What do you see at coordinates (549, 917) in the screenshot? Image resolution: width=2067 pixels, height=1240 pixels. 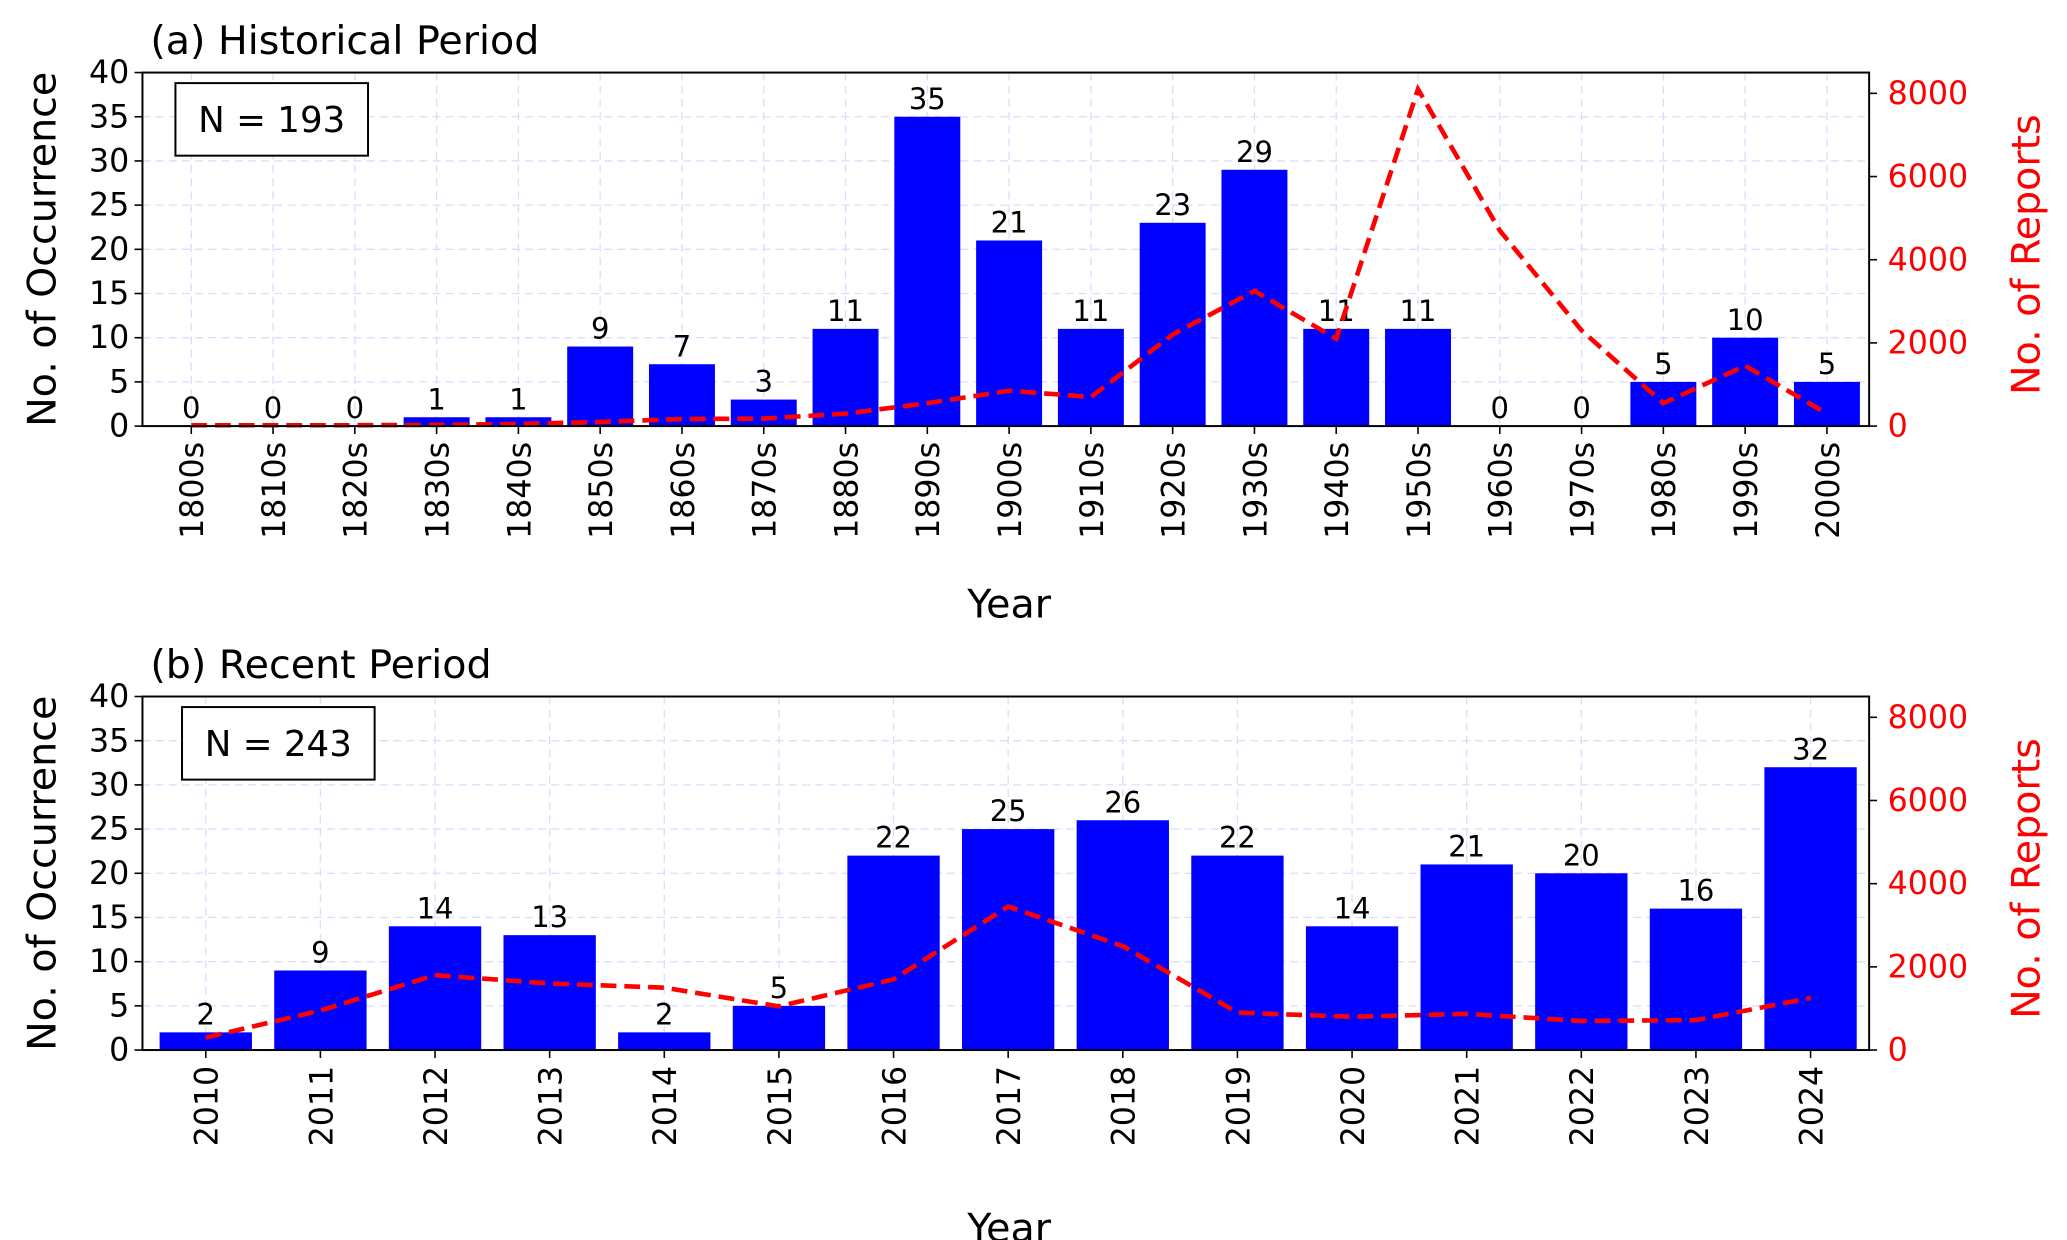 I see `data-label-2013: 13` at bounding box center [549, 917].